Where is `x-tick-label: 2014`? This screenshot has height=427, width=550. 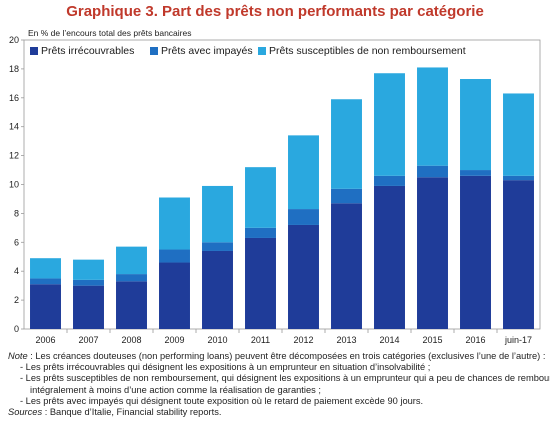 x-tick-label: 2014 is located at coordinates (389, 340).